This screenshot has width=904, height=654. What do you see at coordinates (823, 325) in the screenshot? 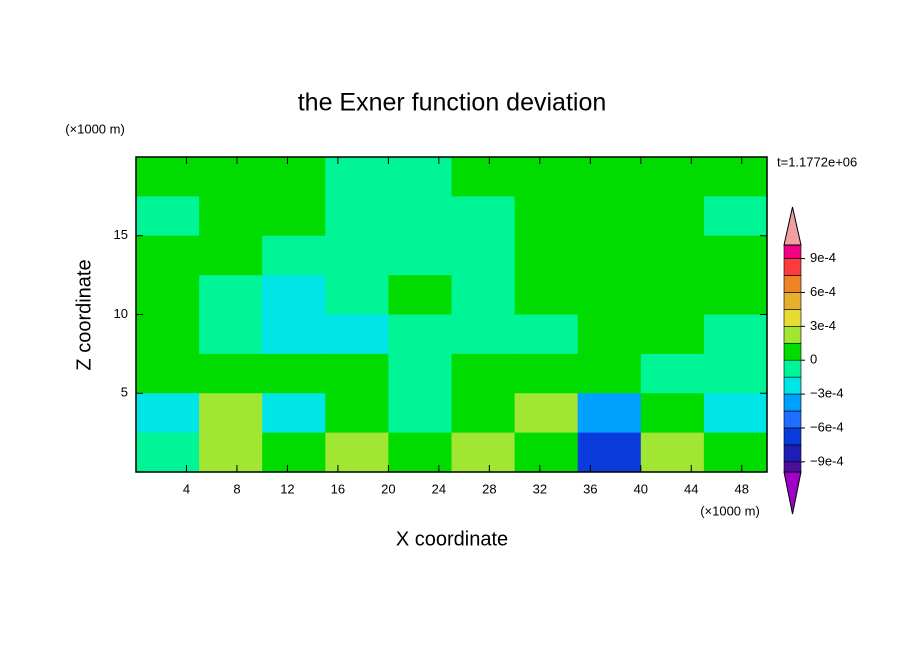
I see `colorbar-tick-label: 3e-4` at bounding box center [823, 325].